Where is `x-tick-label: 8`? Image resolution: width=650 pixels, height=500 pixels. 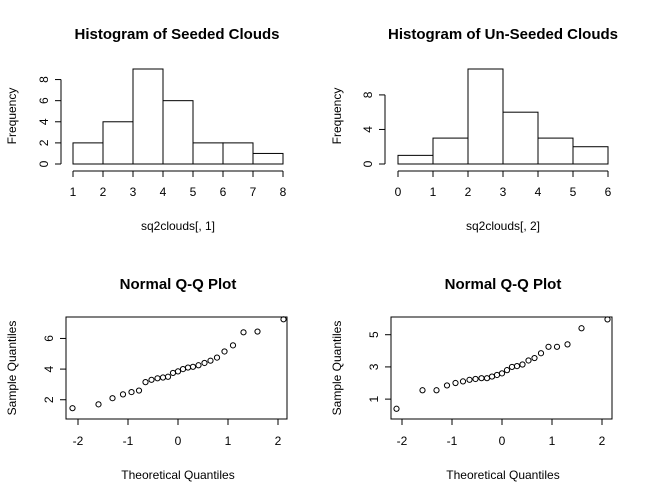
x-tick-label: 8 is located at coordinates (283, 192).